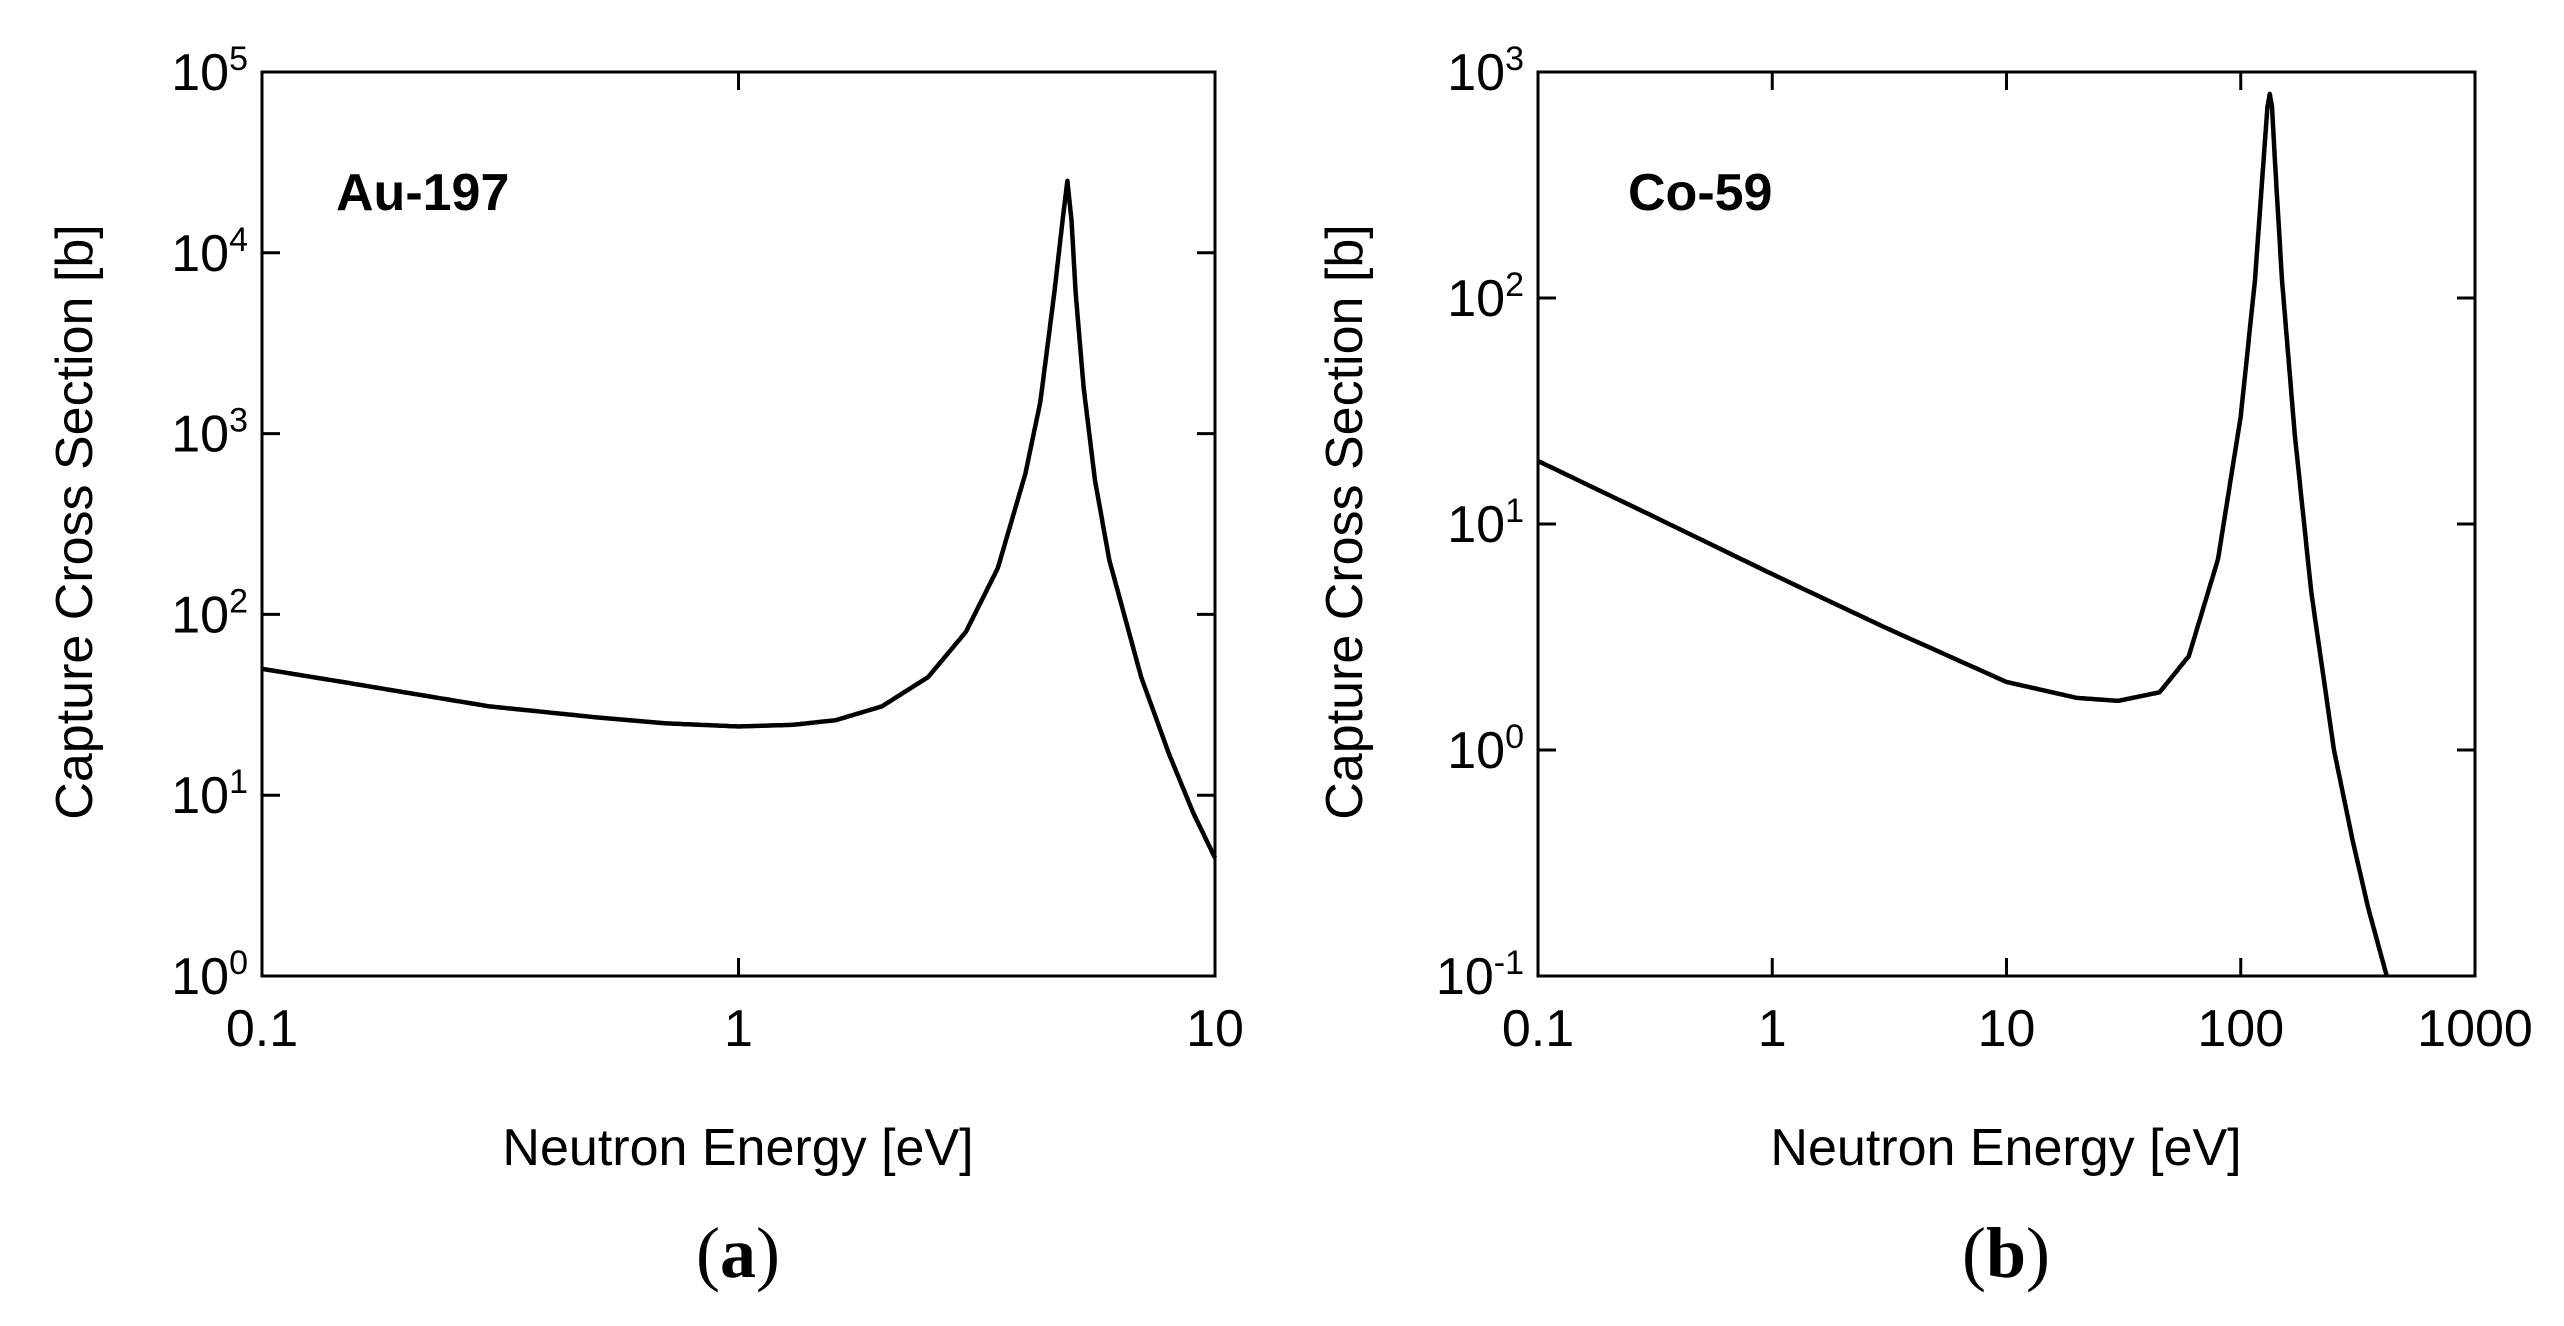  I want to click on y-tick-label: 10⁻¹, so click(1480, 975).